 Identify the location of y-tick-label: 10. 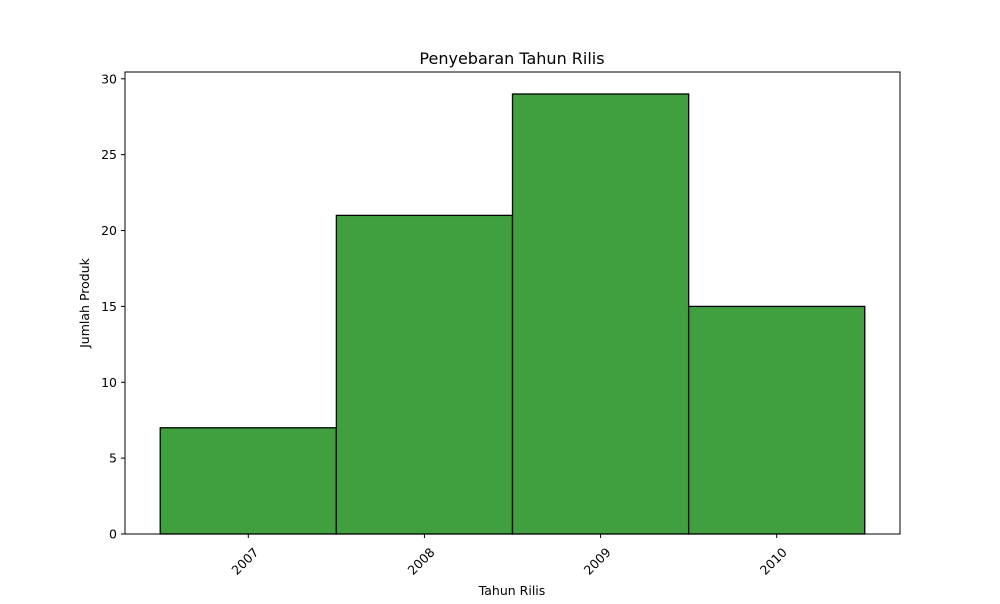
(109, 382).